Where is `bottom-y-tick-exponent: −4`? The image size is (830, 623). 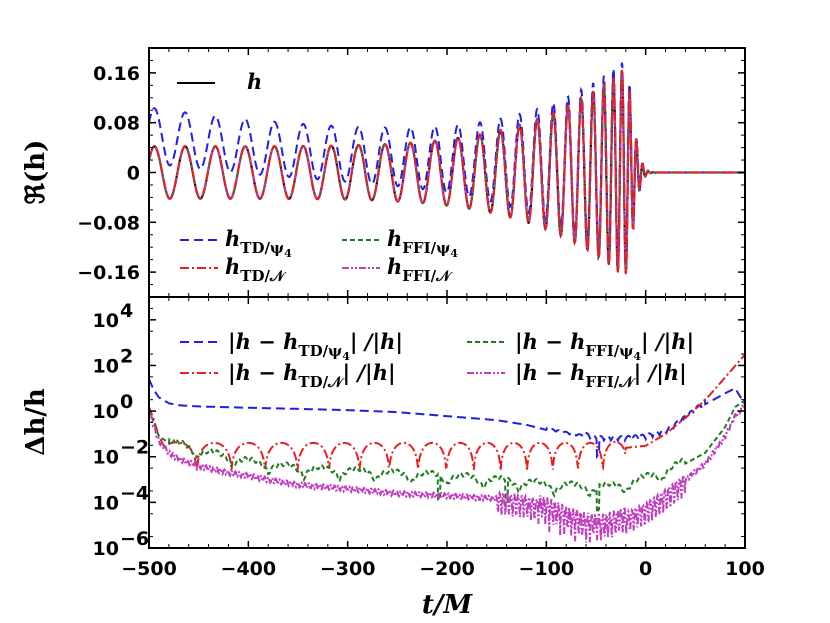 bottom-y-tick-exponent: −4 is located at coordinates (134, 493).